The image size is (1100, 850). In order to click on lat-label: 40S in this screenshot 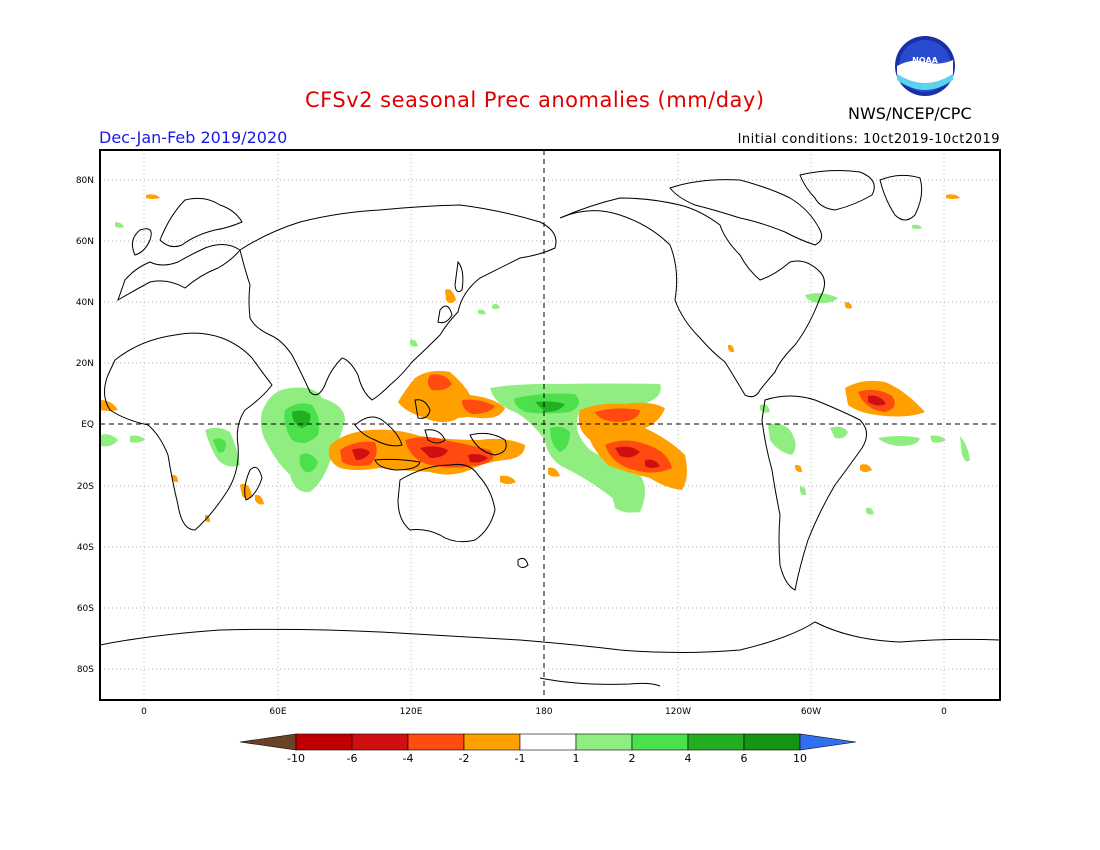, I will do `click(85, 548)`.